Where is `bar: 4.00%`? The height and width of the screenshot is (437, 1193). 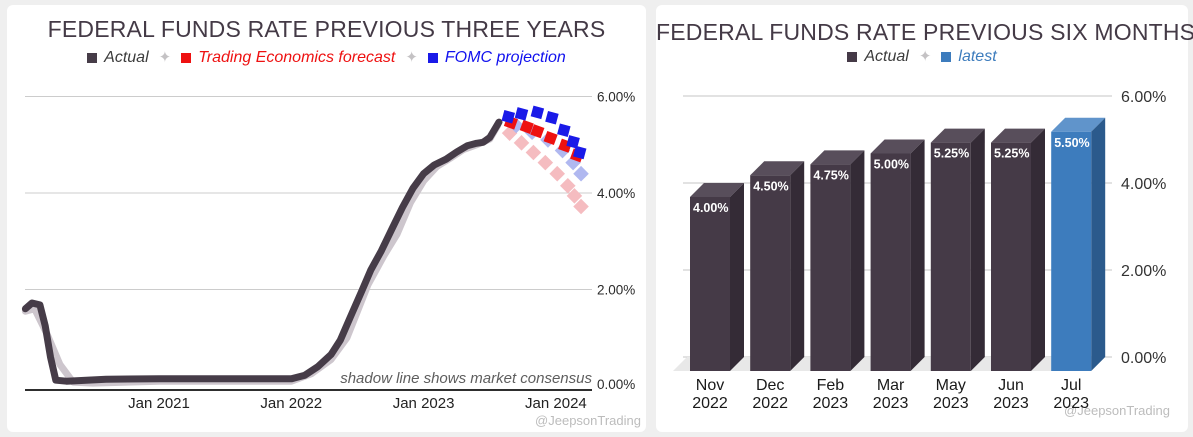
bar: 4.00% is located at coordinates (717, 277).